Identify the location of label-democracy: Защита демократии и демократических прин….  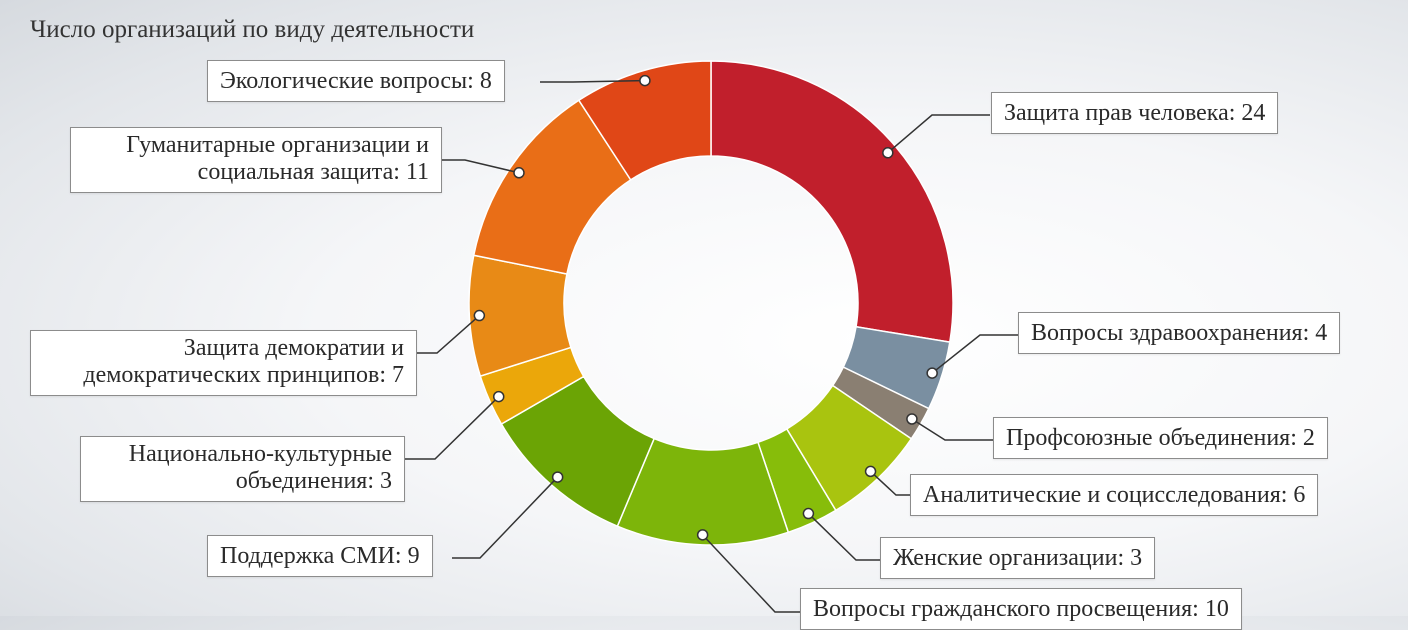
(223, 363).